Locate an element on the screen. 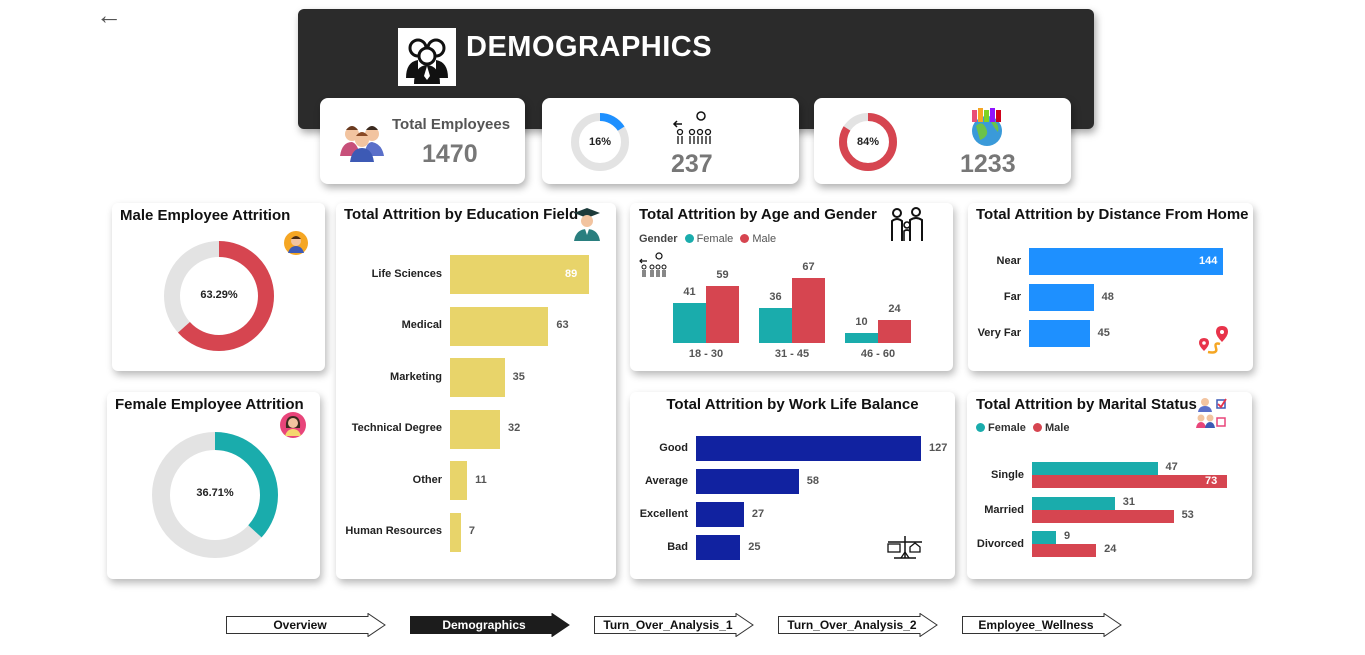  category-label: Far is located at coordinates (1012, 296).